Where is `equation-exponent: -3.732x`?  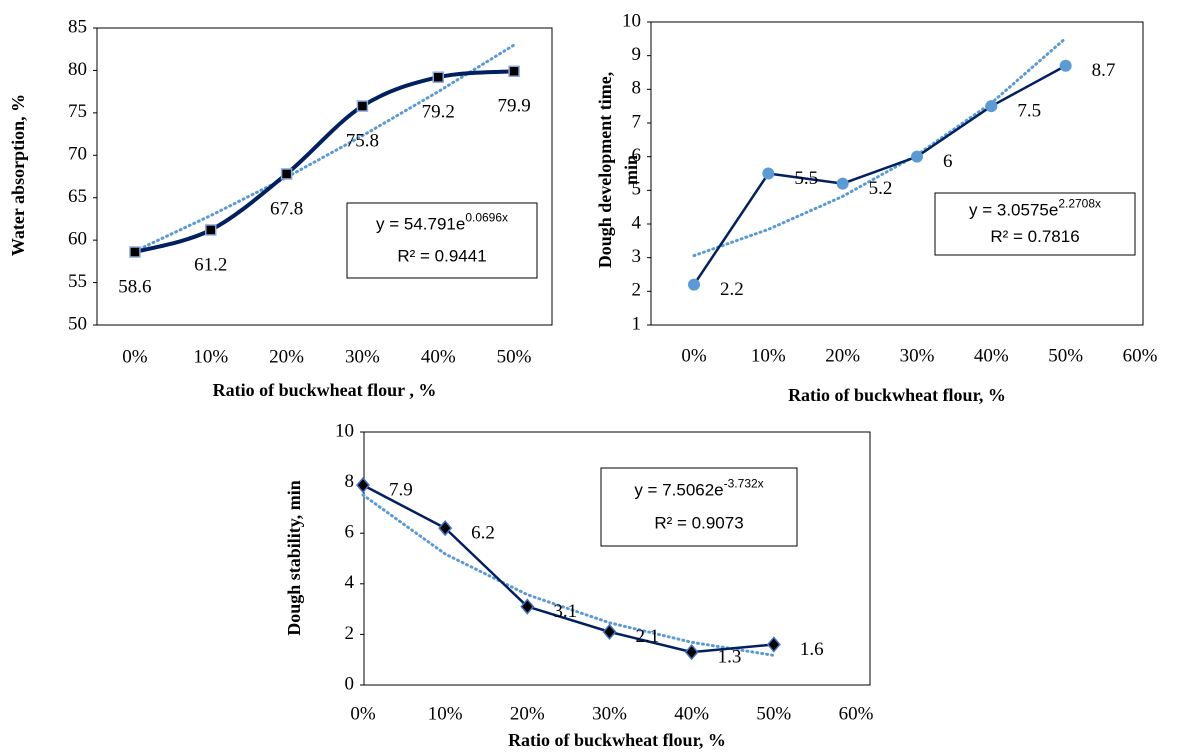 equation-exponent: -3.732x is located at coordinates (744, 484).